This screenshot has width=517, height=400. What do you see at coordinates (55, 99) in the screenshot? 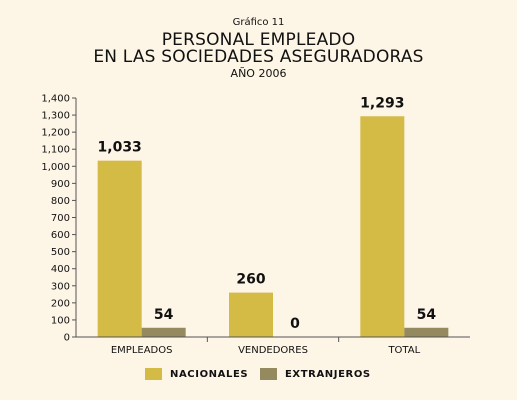
I see `y-tick-label: 1,400` at bounding box center [55, 99].